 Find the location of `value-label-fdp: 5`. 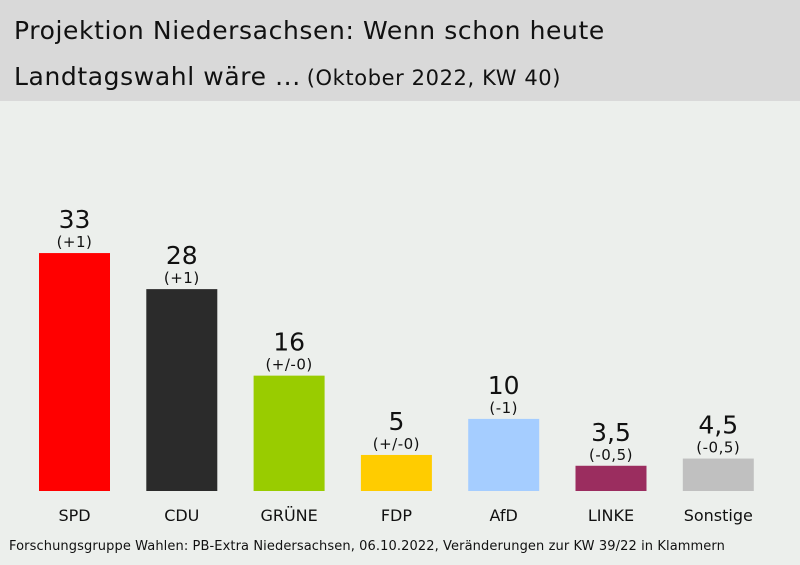

value-label-fdp: 5 is located at coordinates (396, 421).